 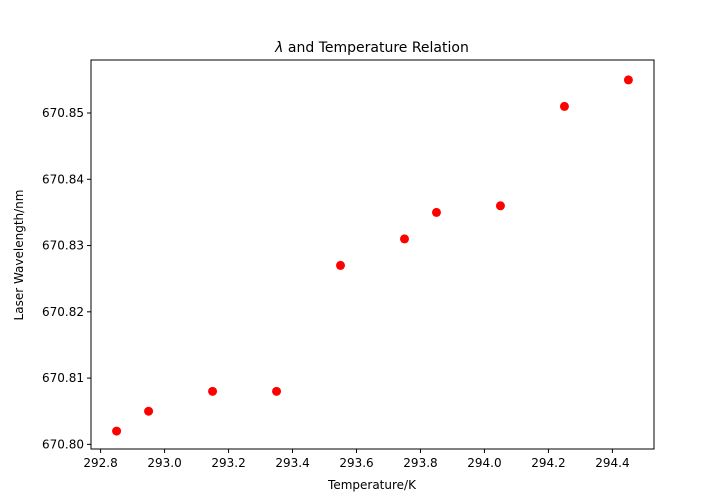 What do you see at coordinates (63, 246) in the screenshot?
I see `y-tick-label: 670.83` at bounding box center [63, 246].